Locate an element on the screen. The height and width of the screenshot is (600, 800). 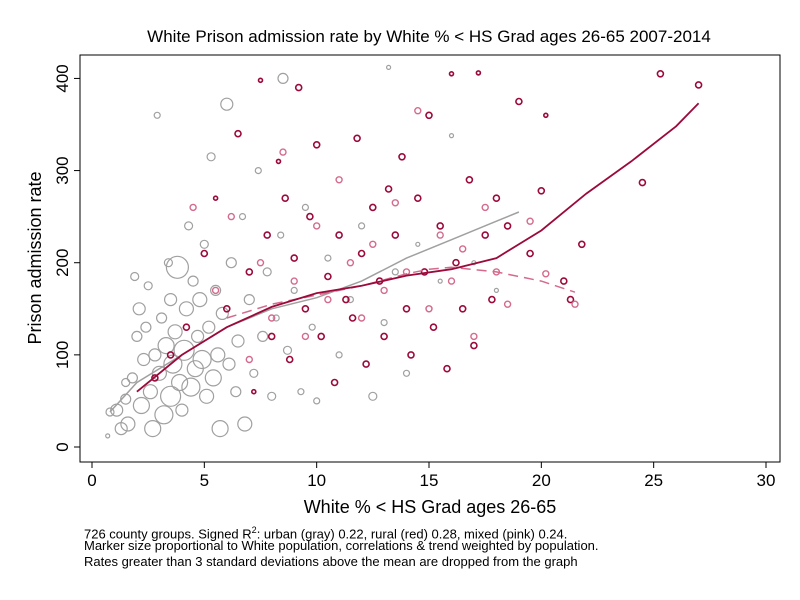
y-tick-label: 200 is located at coordinates (62, 263).